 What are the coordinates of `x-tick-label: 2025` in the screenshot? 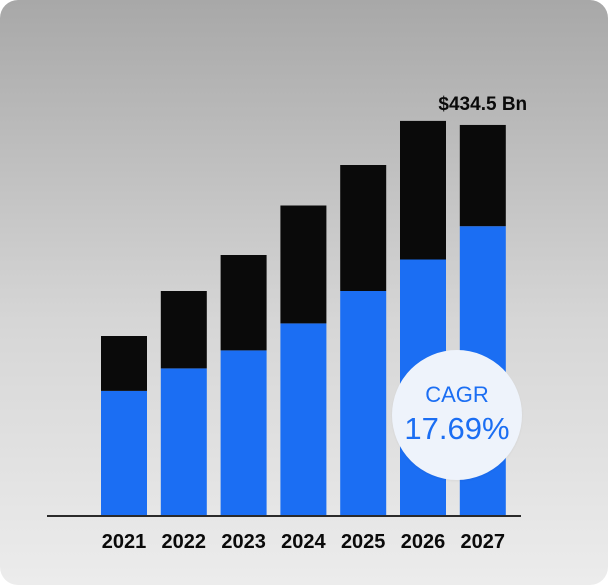 It's located at (363, 542).